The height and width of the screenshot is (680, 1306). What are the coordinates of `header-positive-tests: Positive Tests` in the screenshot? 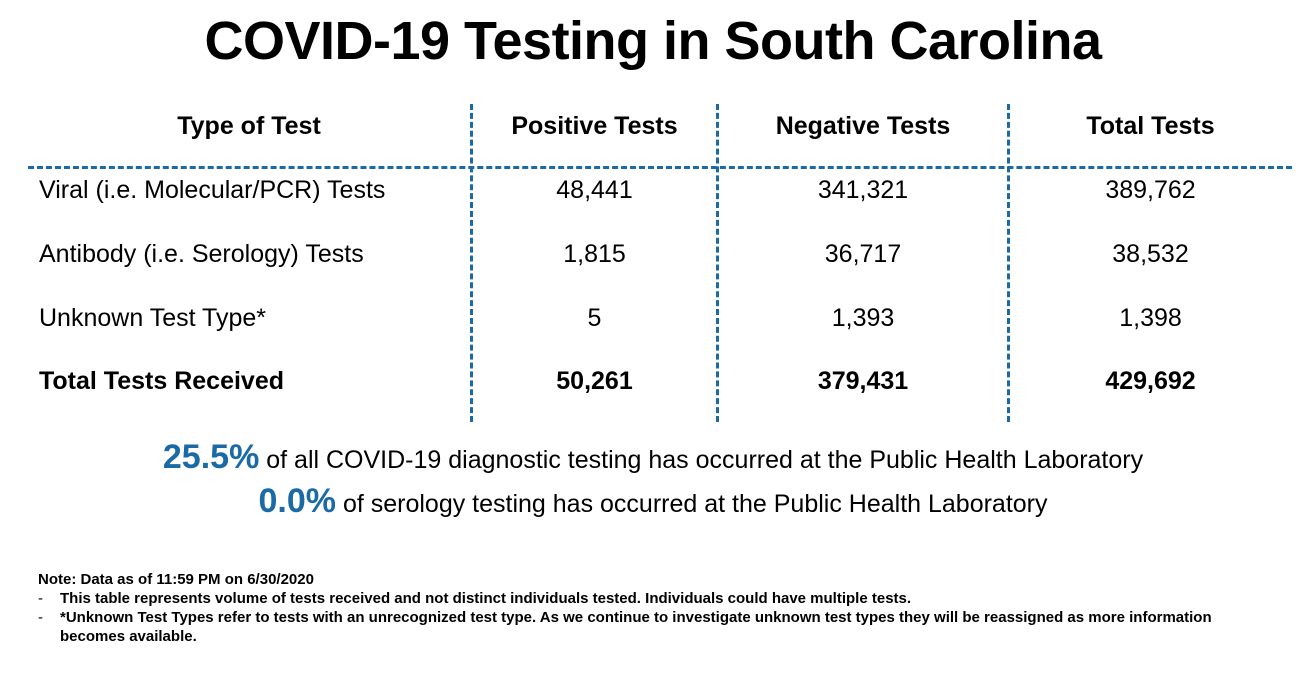 It's located at (594, 126).